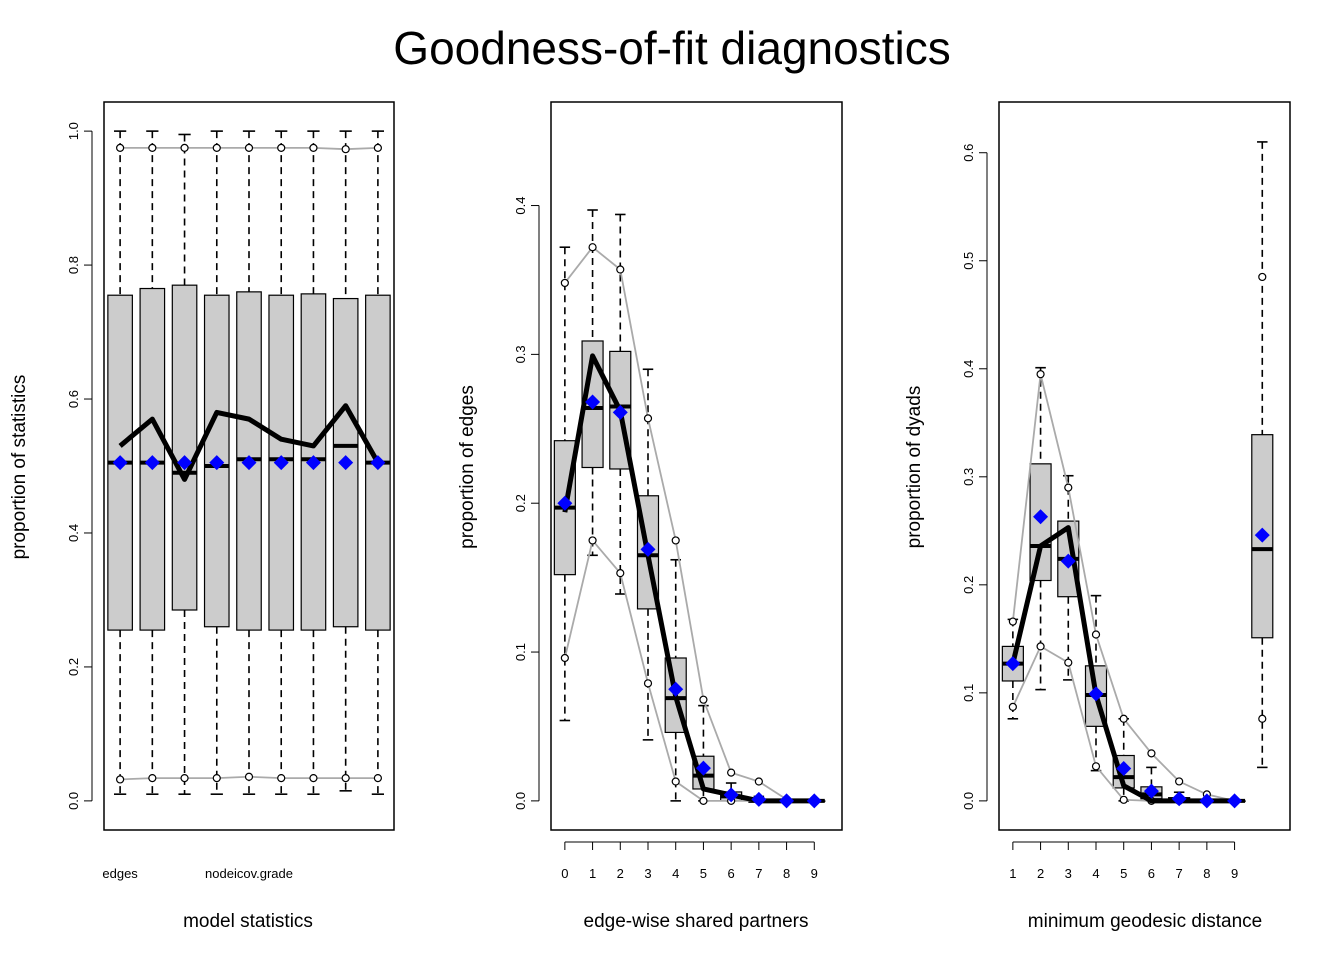 The width and height of the screenshot is (1344, 965). I want to click on y-tick-label: 0.6, so click(968, 153).